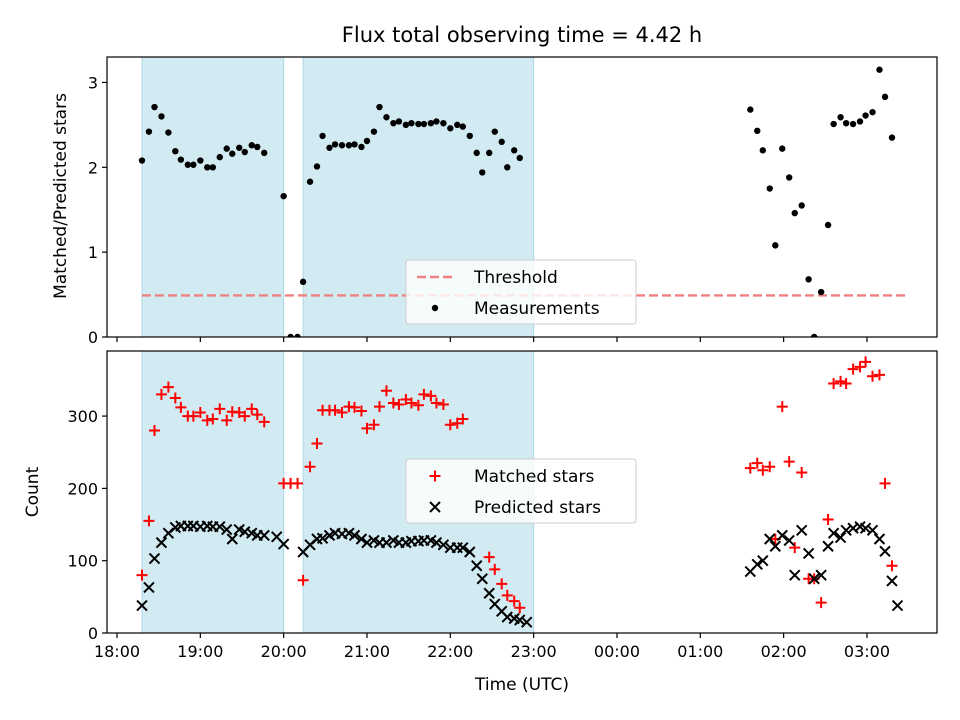 This screenshot has height=720, width=960. What do you see at coordinates (521, 685) in the screenshot?
I see `x-axis-label: Time (UTC)` at bounding box center [521, 685].